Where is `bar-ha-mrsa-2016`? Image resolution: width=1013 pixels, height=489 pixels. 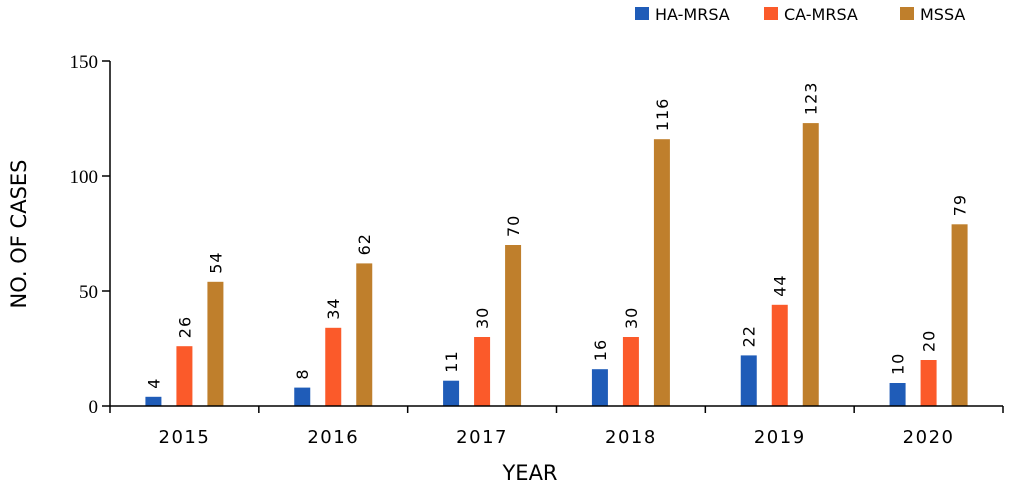 bar-ha-mrsa-2016 is located at coordinates (302, 396).